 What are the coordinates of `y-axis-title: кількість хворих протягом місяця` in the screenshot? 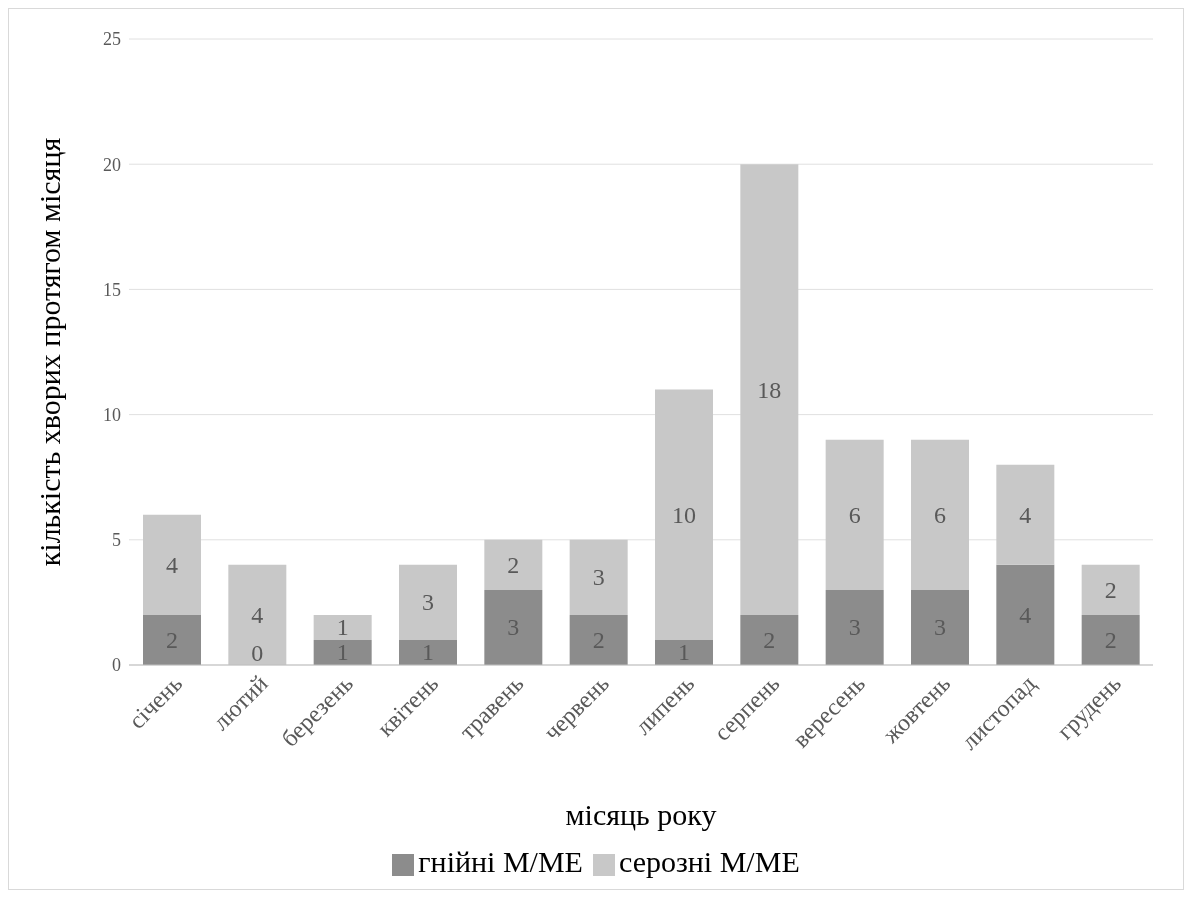 It's located at (49, 352).